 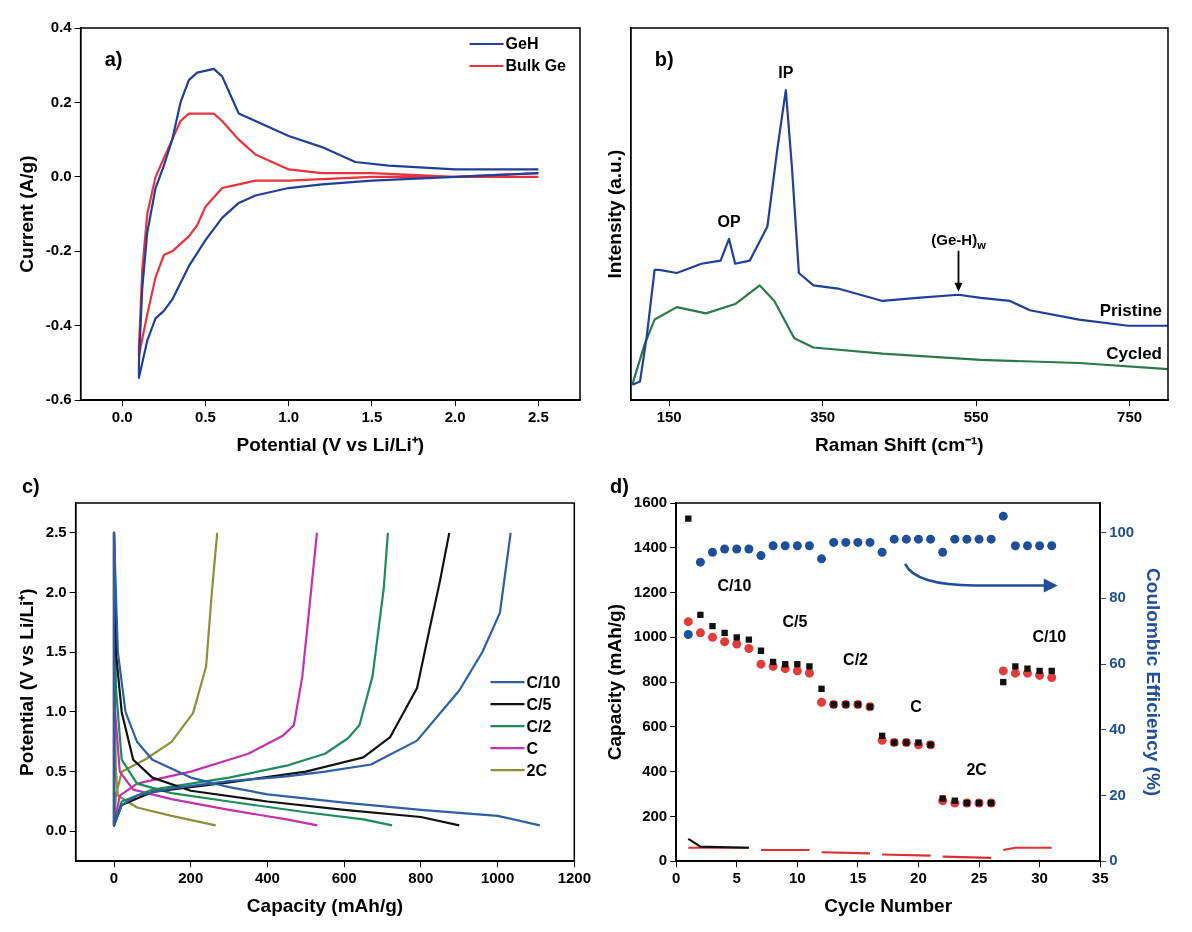 I want to click on x-tick-label: 0.5, so click(x=205, y=417).